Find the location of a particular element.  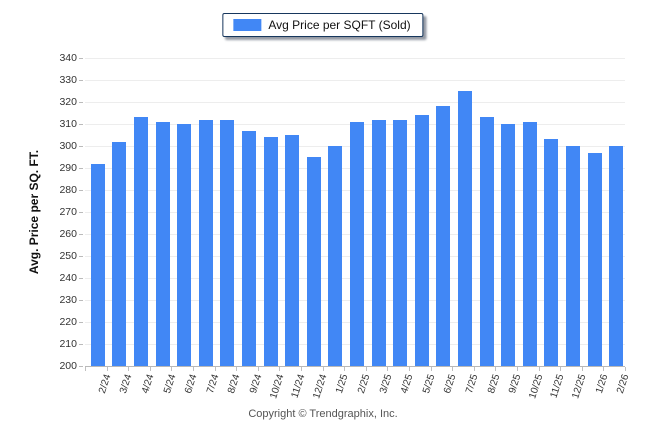

bar-4/25 is located at coordinates (400, 242).